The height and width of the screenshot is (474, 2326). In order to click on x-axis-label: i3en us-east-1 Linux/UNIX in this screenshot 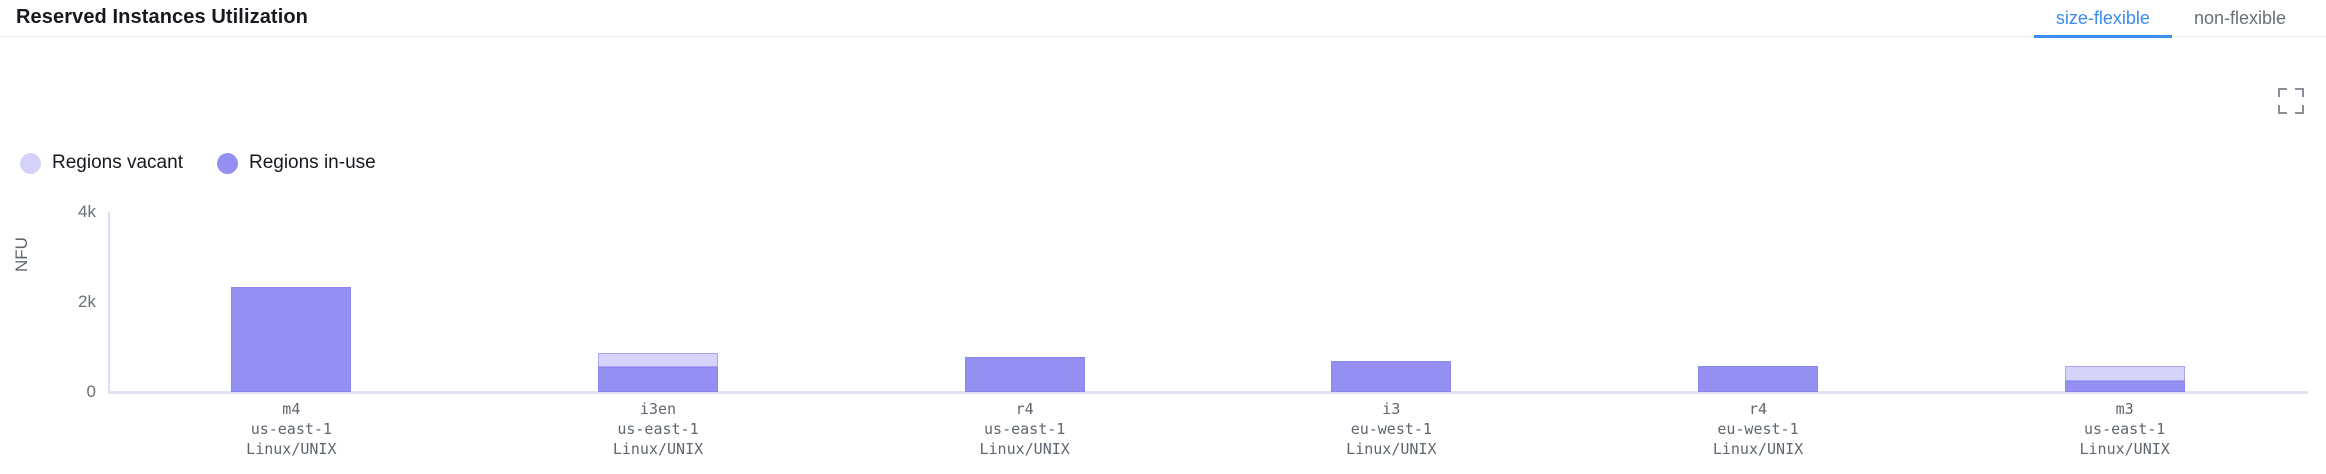, I will do `click(658, 429)`.